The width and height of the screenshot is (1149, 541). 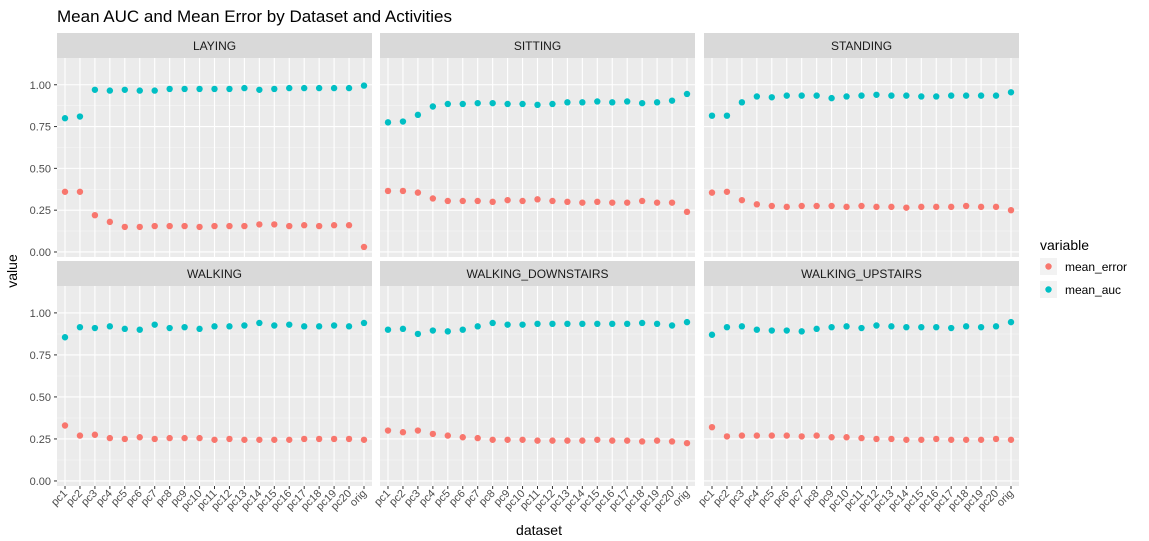 What do you see at coordinates (214, 274) in the screenshot?
I see `facet-strip-label: WALKING` at bounding box center [214, 274].